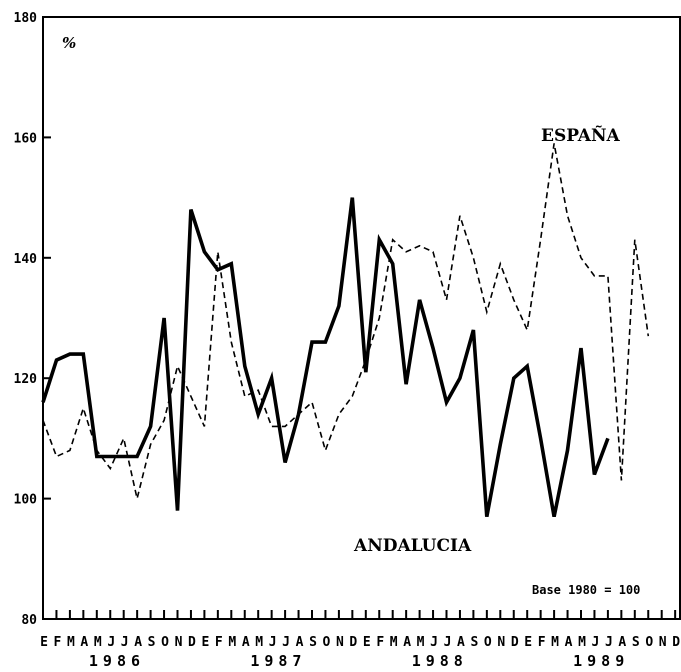  I want to click on y-tick-label: 80, so click(29, 620).